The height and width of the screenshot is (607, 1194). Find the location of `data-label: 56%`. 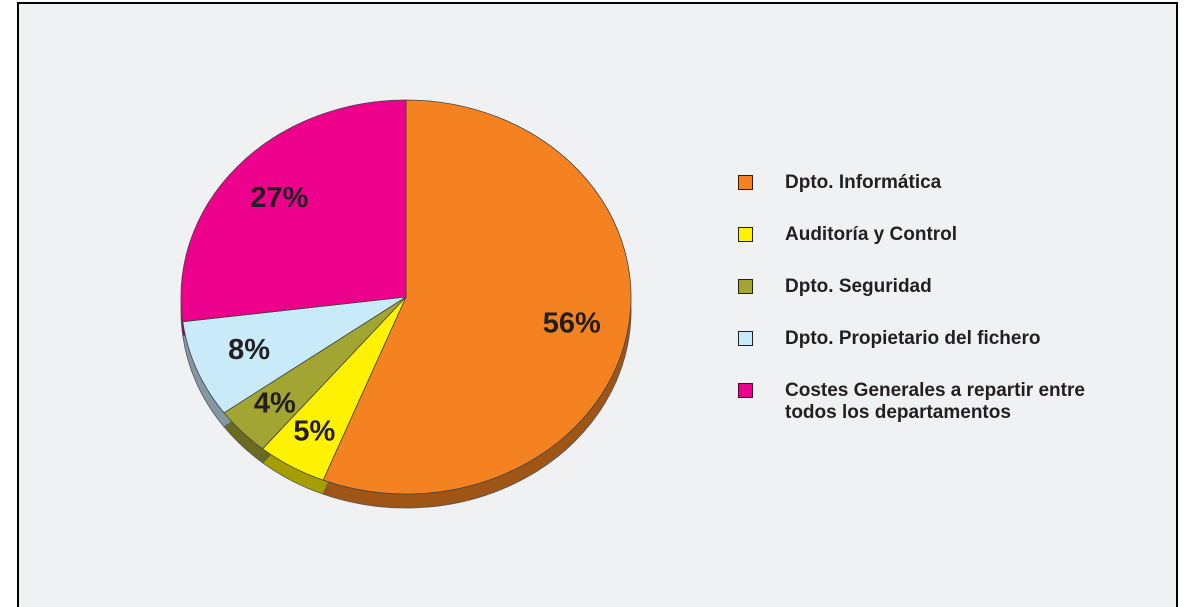

data-label: 56% is located at coordinates (572, 323).